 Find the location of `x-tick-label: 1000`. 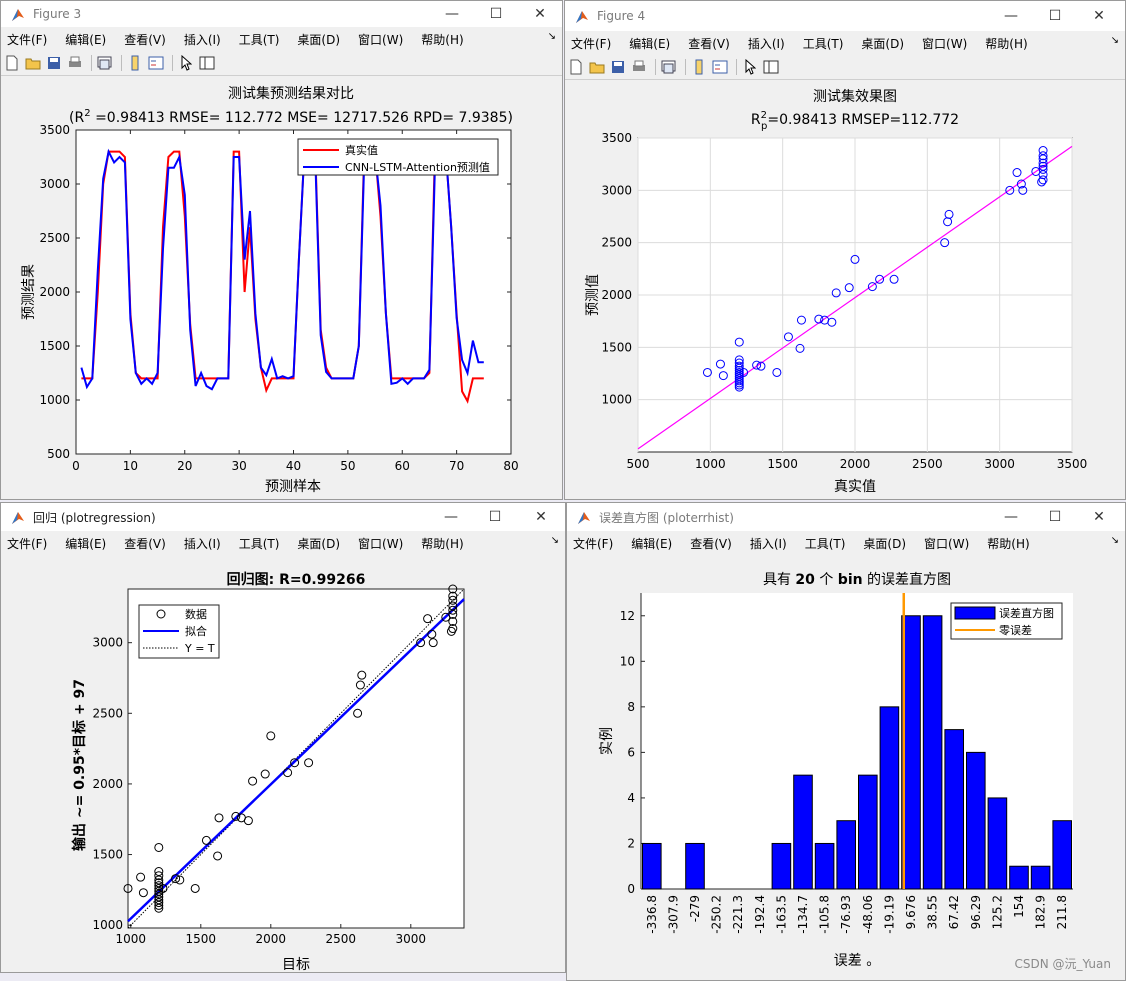

x-tick-label: 1000 is located at coordinates (131, 939).